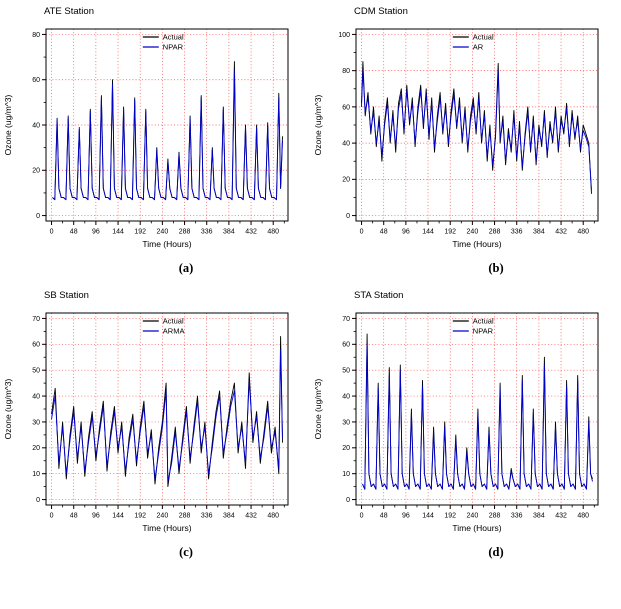  I want to click on chart-caption-d: (d), so click(496, 552).